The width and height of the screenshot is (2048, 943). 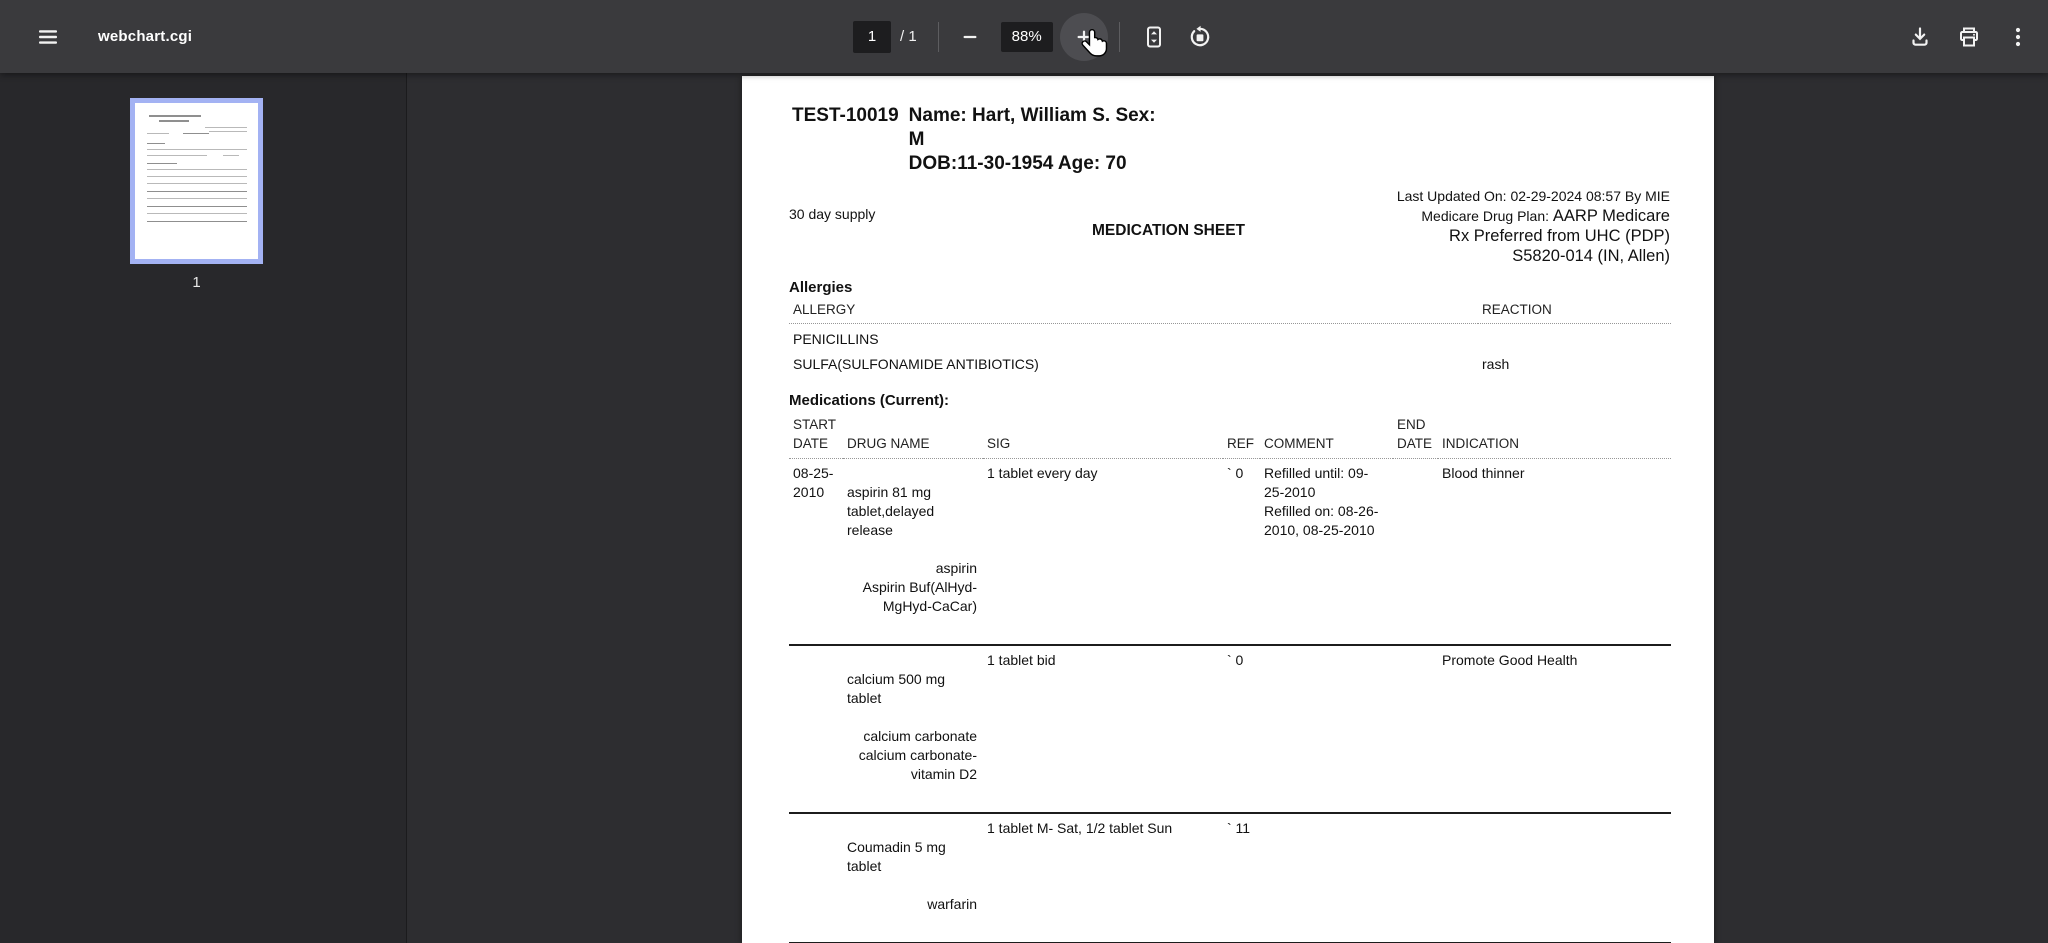 I want to click on page-thumbnail: 1, so click(x=196, y=194).